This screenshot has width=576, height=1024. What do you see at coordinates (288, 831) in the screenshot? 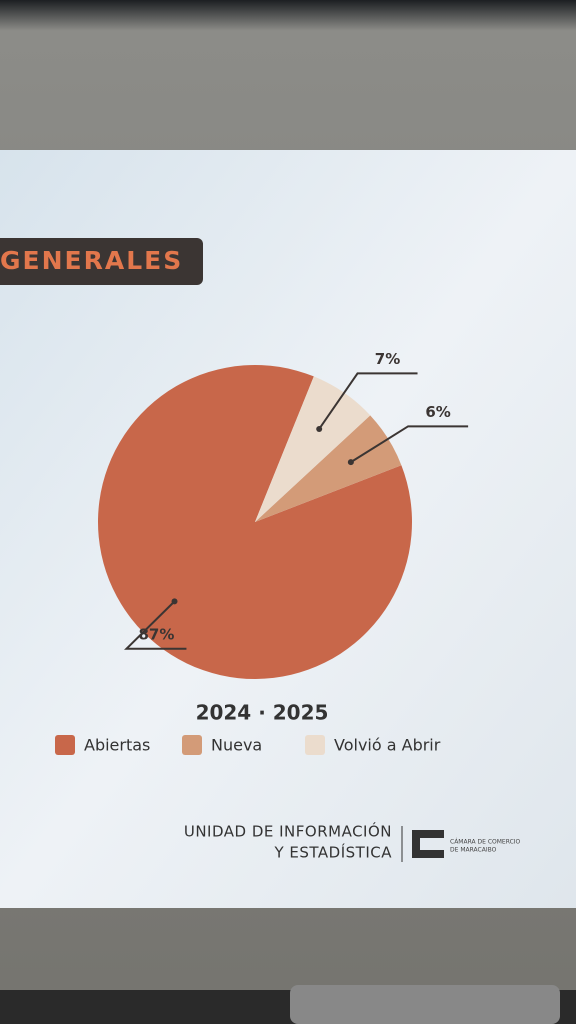
I see `footer-unit: UNIDAD DE INFORMACIÓN` at bounding box center [288, 831].